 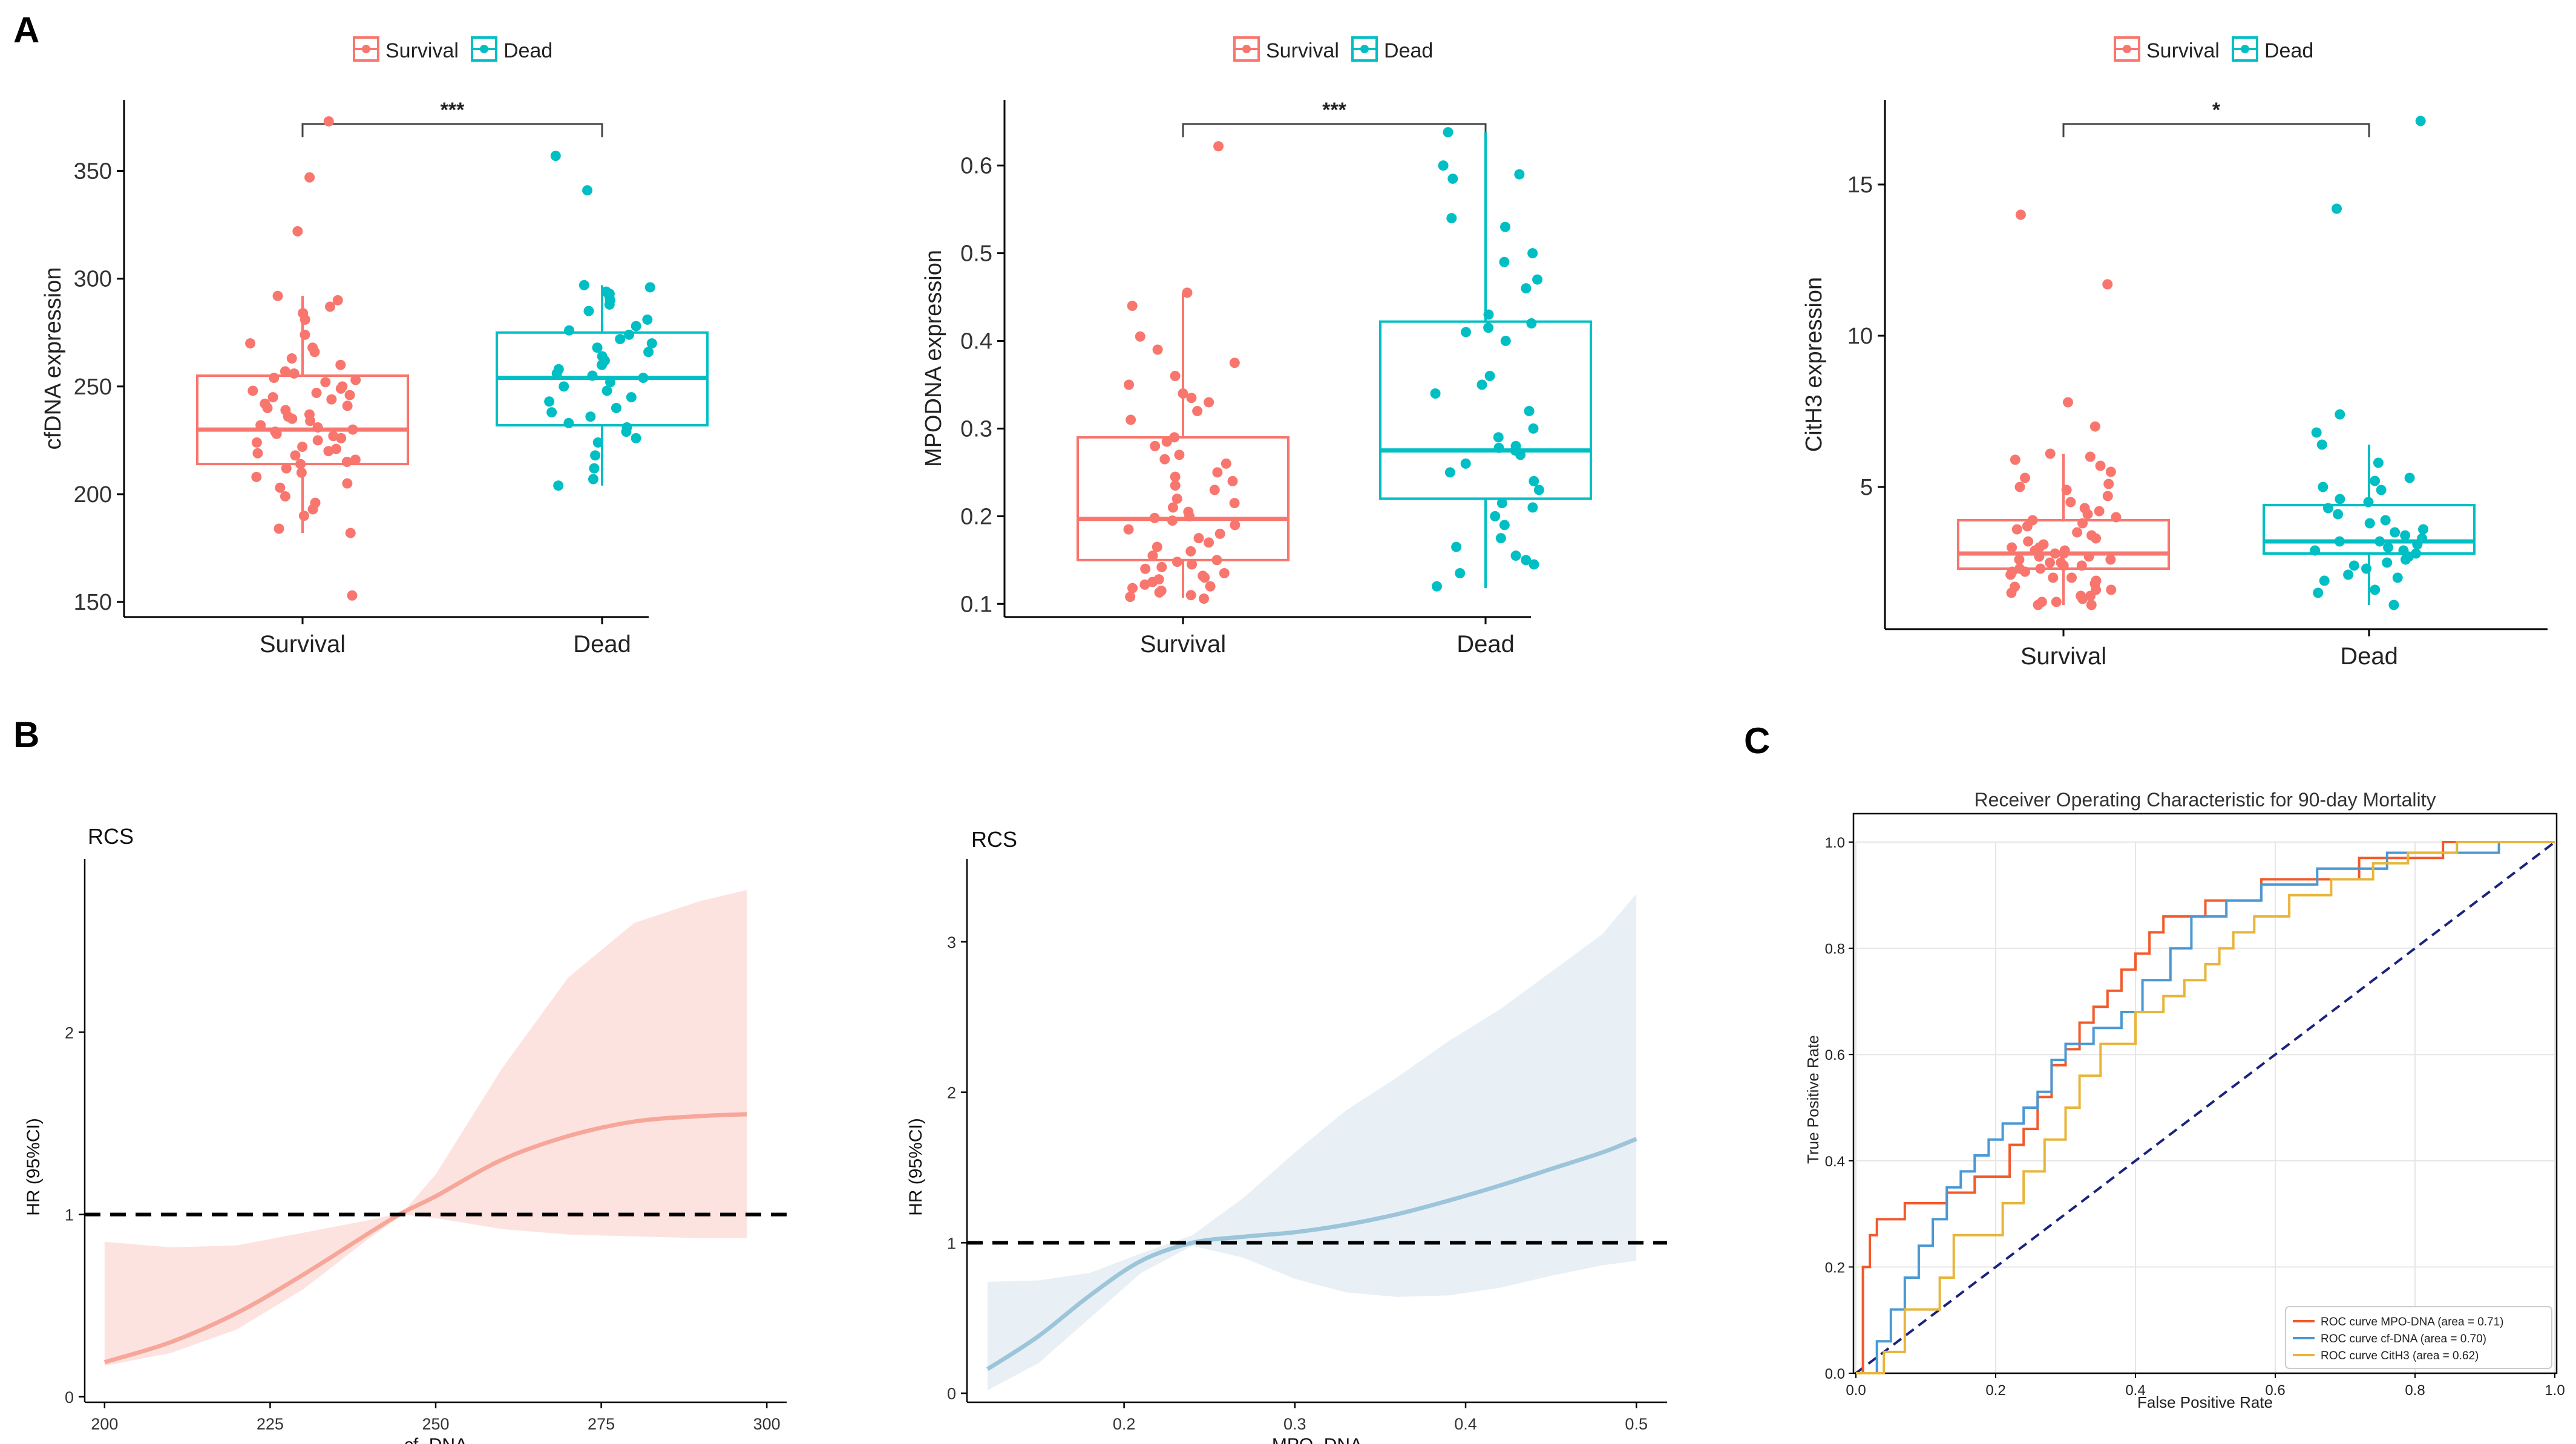 What do you see at coordinates (951, 1394) in the screenshot?
I see `y-tick-label: 0` at bounding box center [951, 1394].